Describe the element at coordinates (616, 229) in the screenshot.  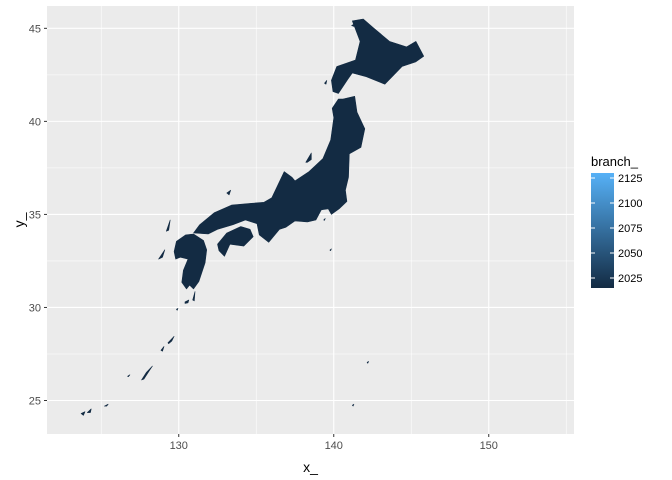
I see `legend-ticks: 2025 2050 2075 2100 2125` at that location.